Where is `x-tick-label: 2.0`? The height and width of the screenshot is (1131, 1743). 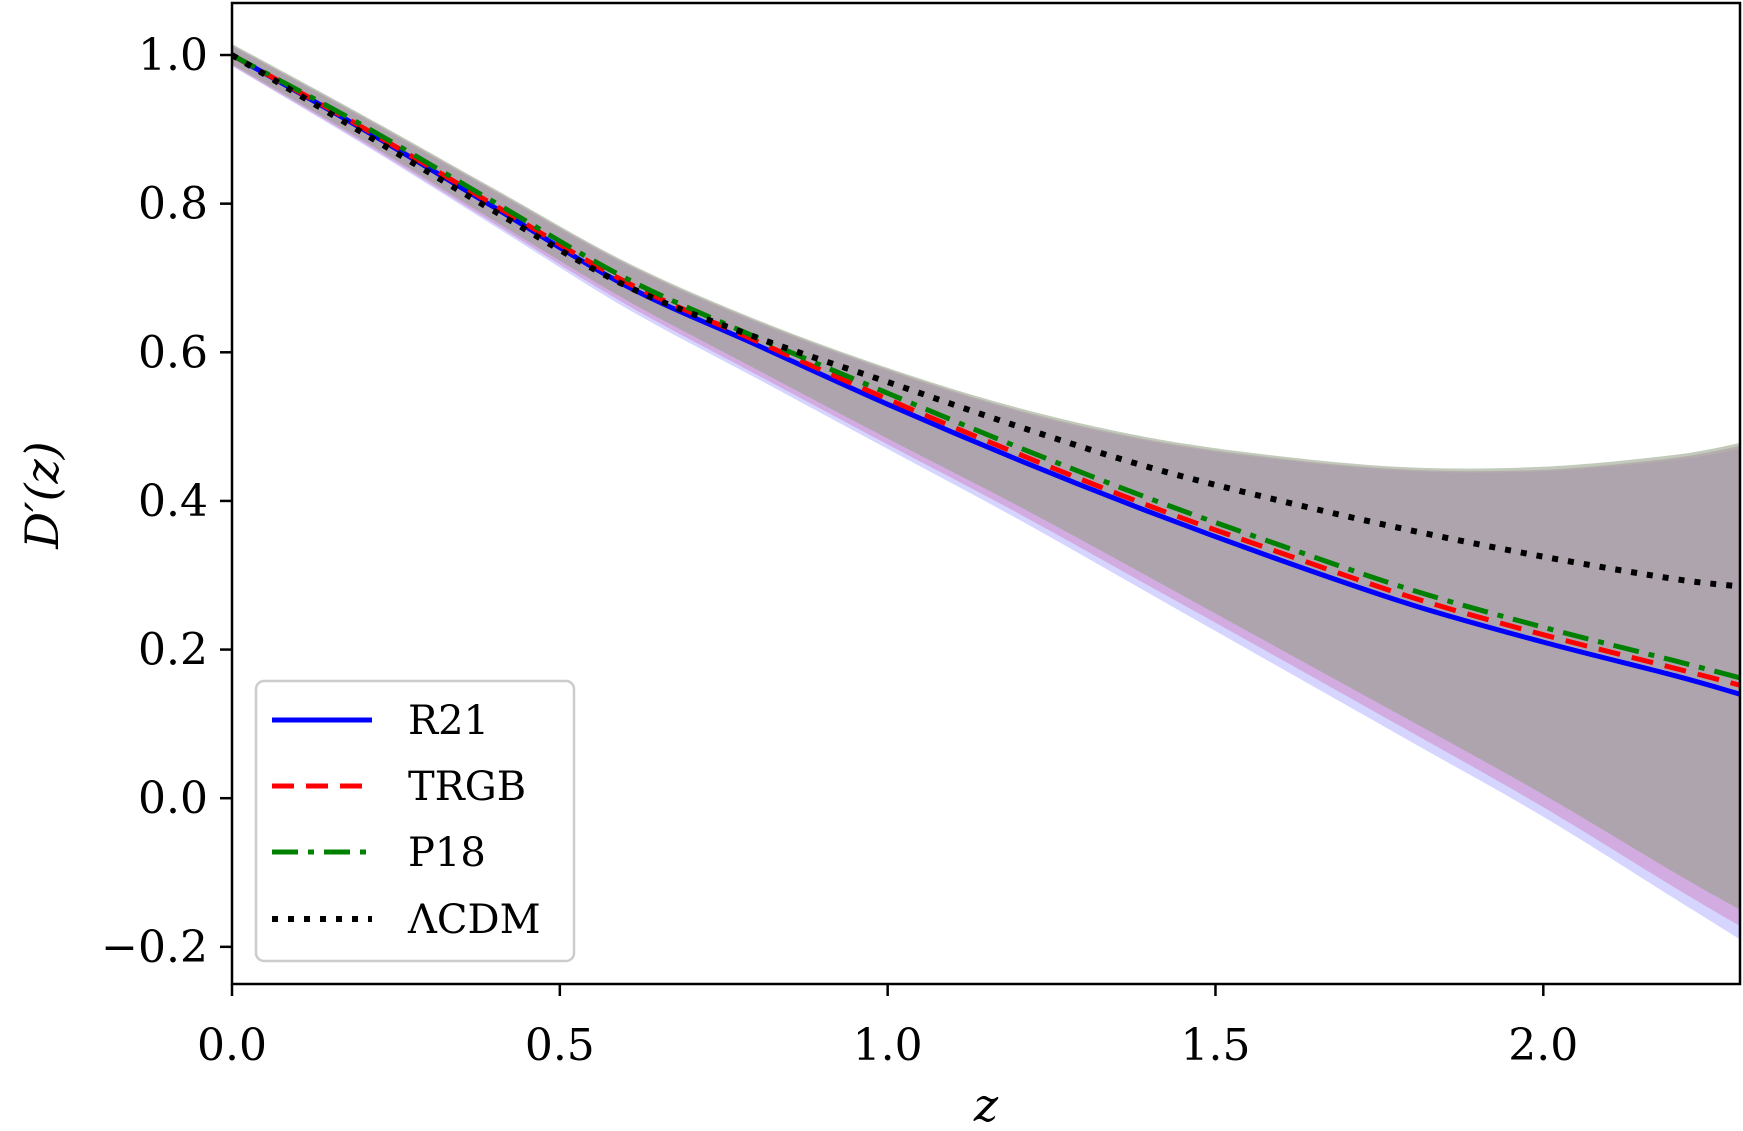 x-tick-label: 2.0 is located at coordinates (1543, 1045).